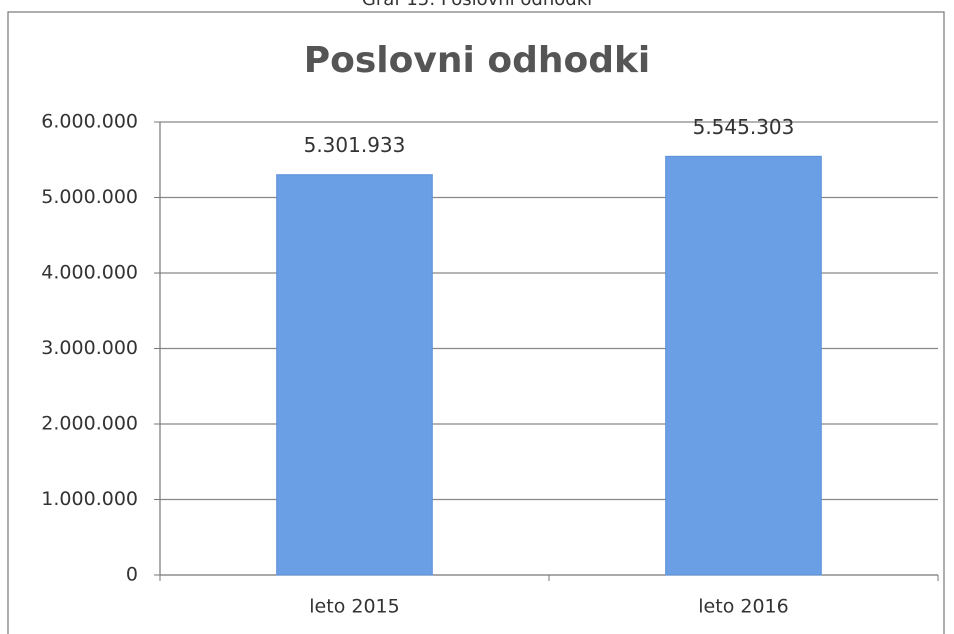 The width and height of the screenshot is (954, 634). I want to click on y-tick-label: 2.000.000, so click(89, 424).